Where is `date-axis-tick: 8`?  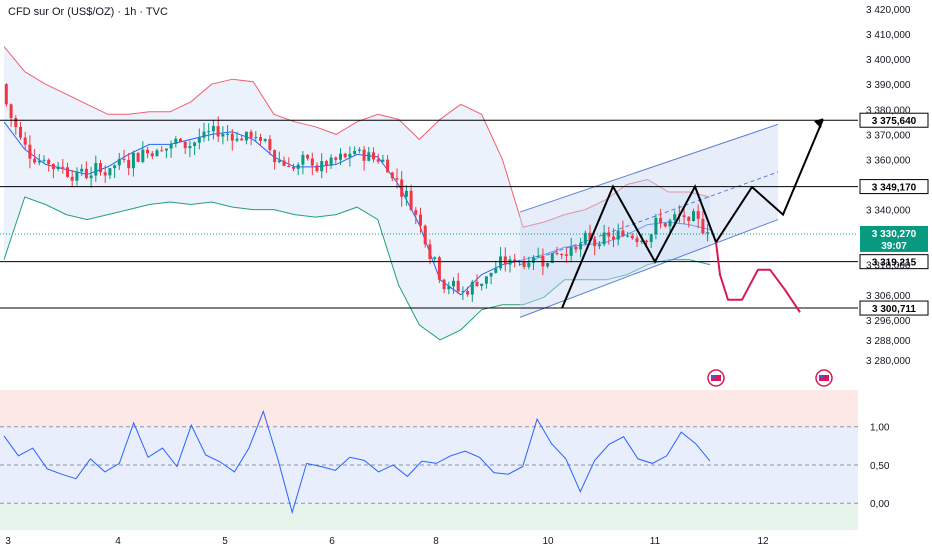 date-axis-tick: 8 is located at coordinates (436, 541).